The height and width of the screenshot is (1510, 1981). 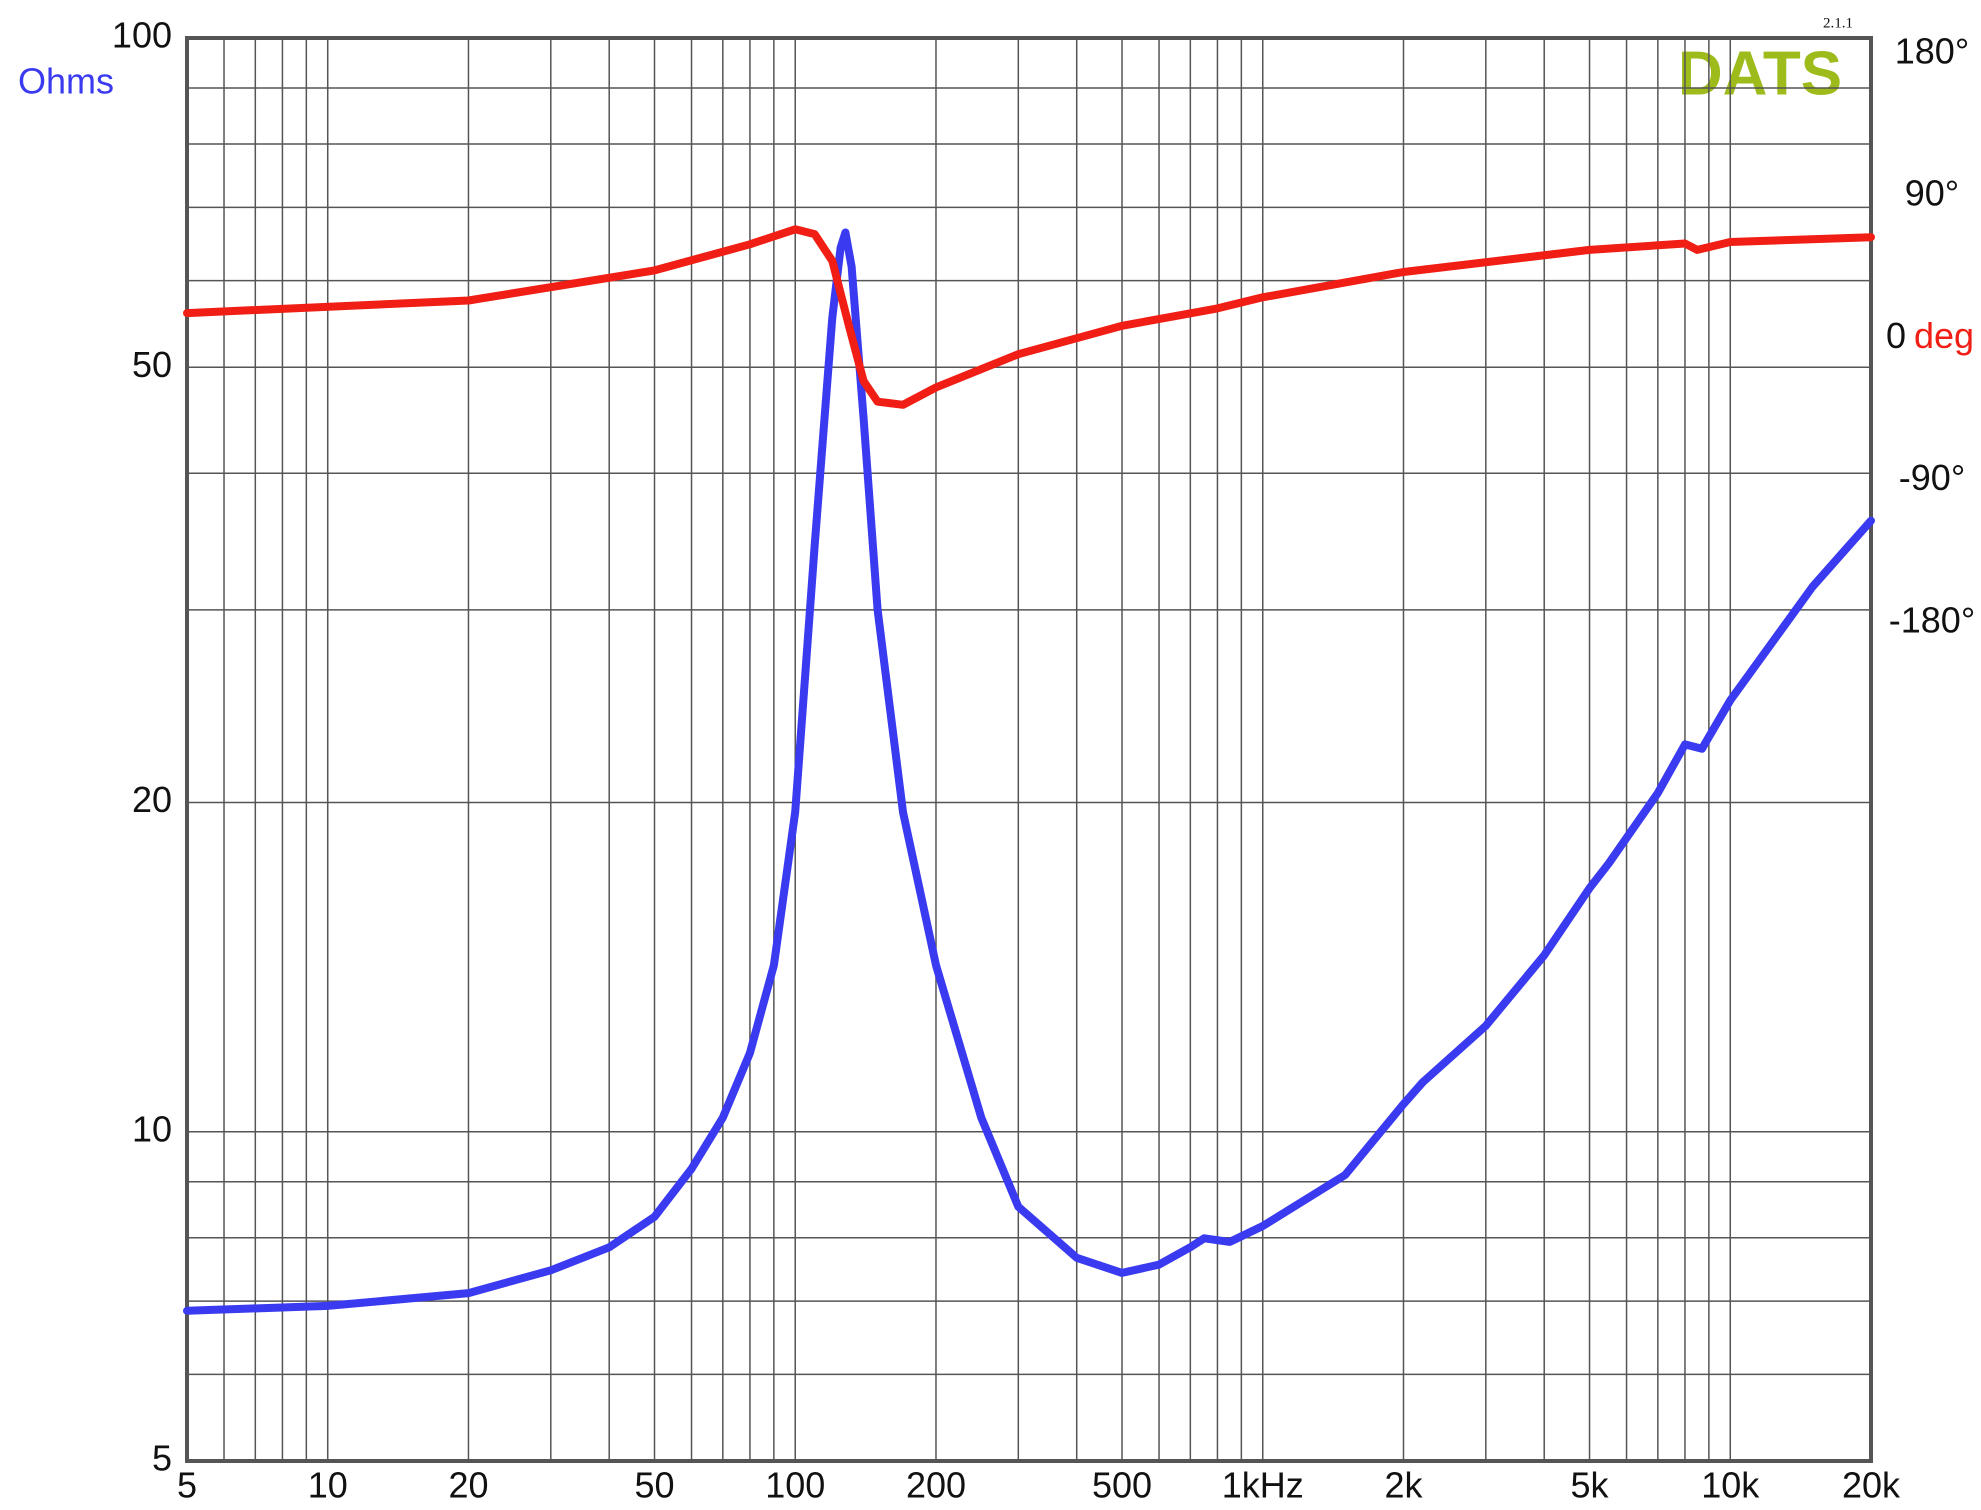 I want to click on y-tick-label: 5, so click(x=162, y=1458).